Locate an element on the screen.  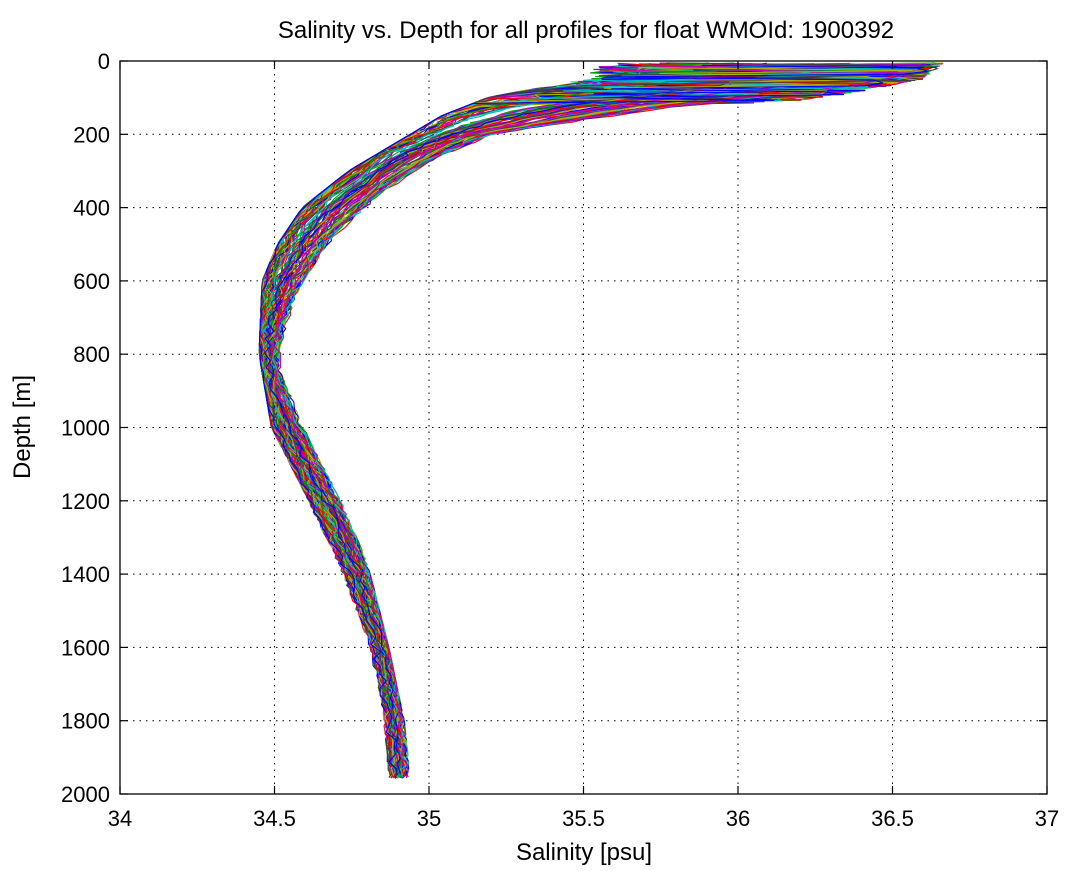
y-tick-label: 1600 is located at coordinates (85, 647).